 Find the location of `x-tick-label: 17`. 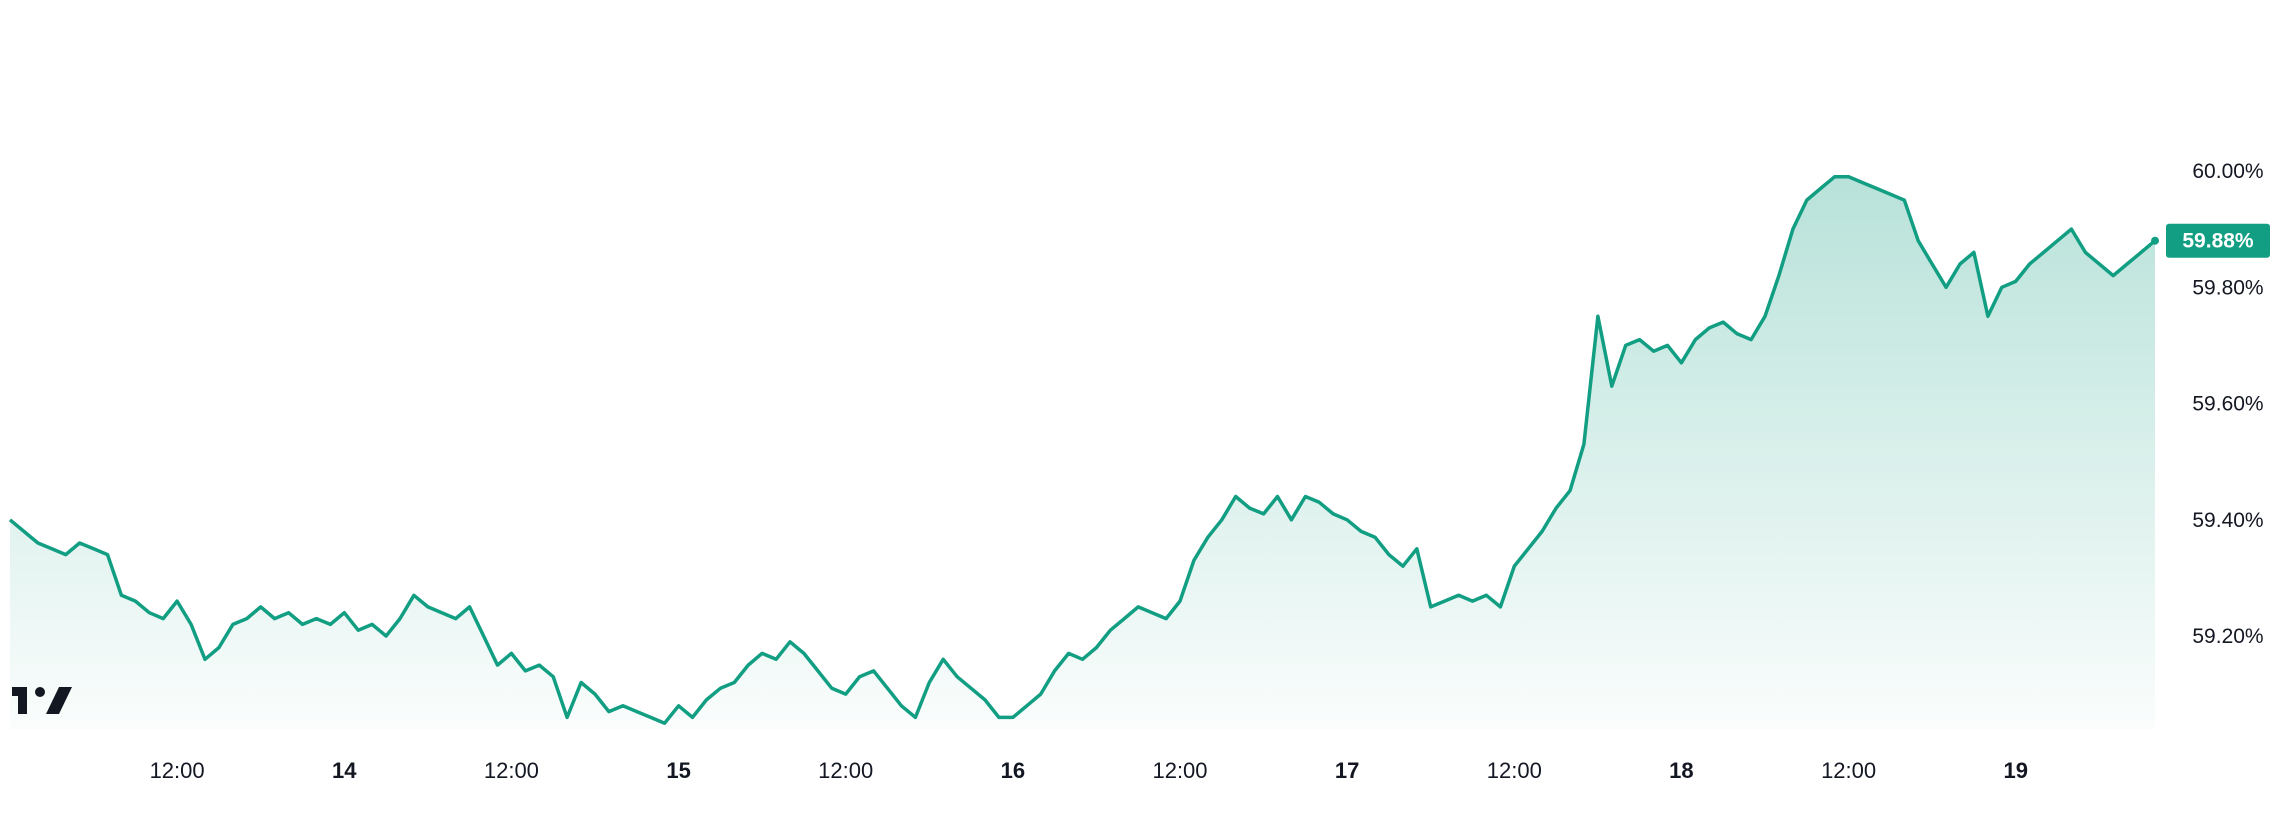

x-tick-label: 17 is located at coordinates (1347, 770).